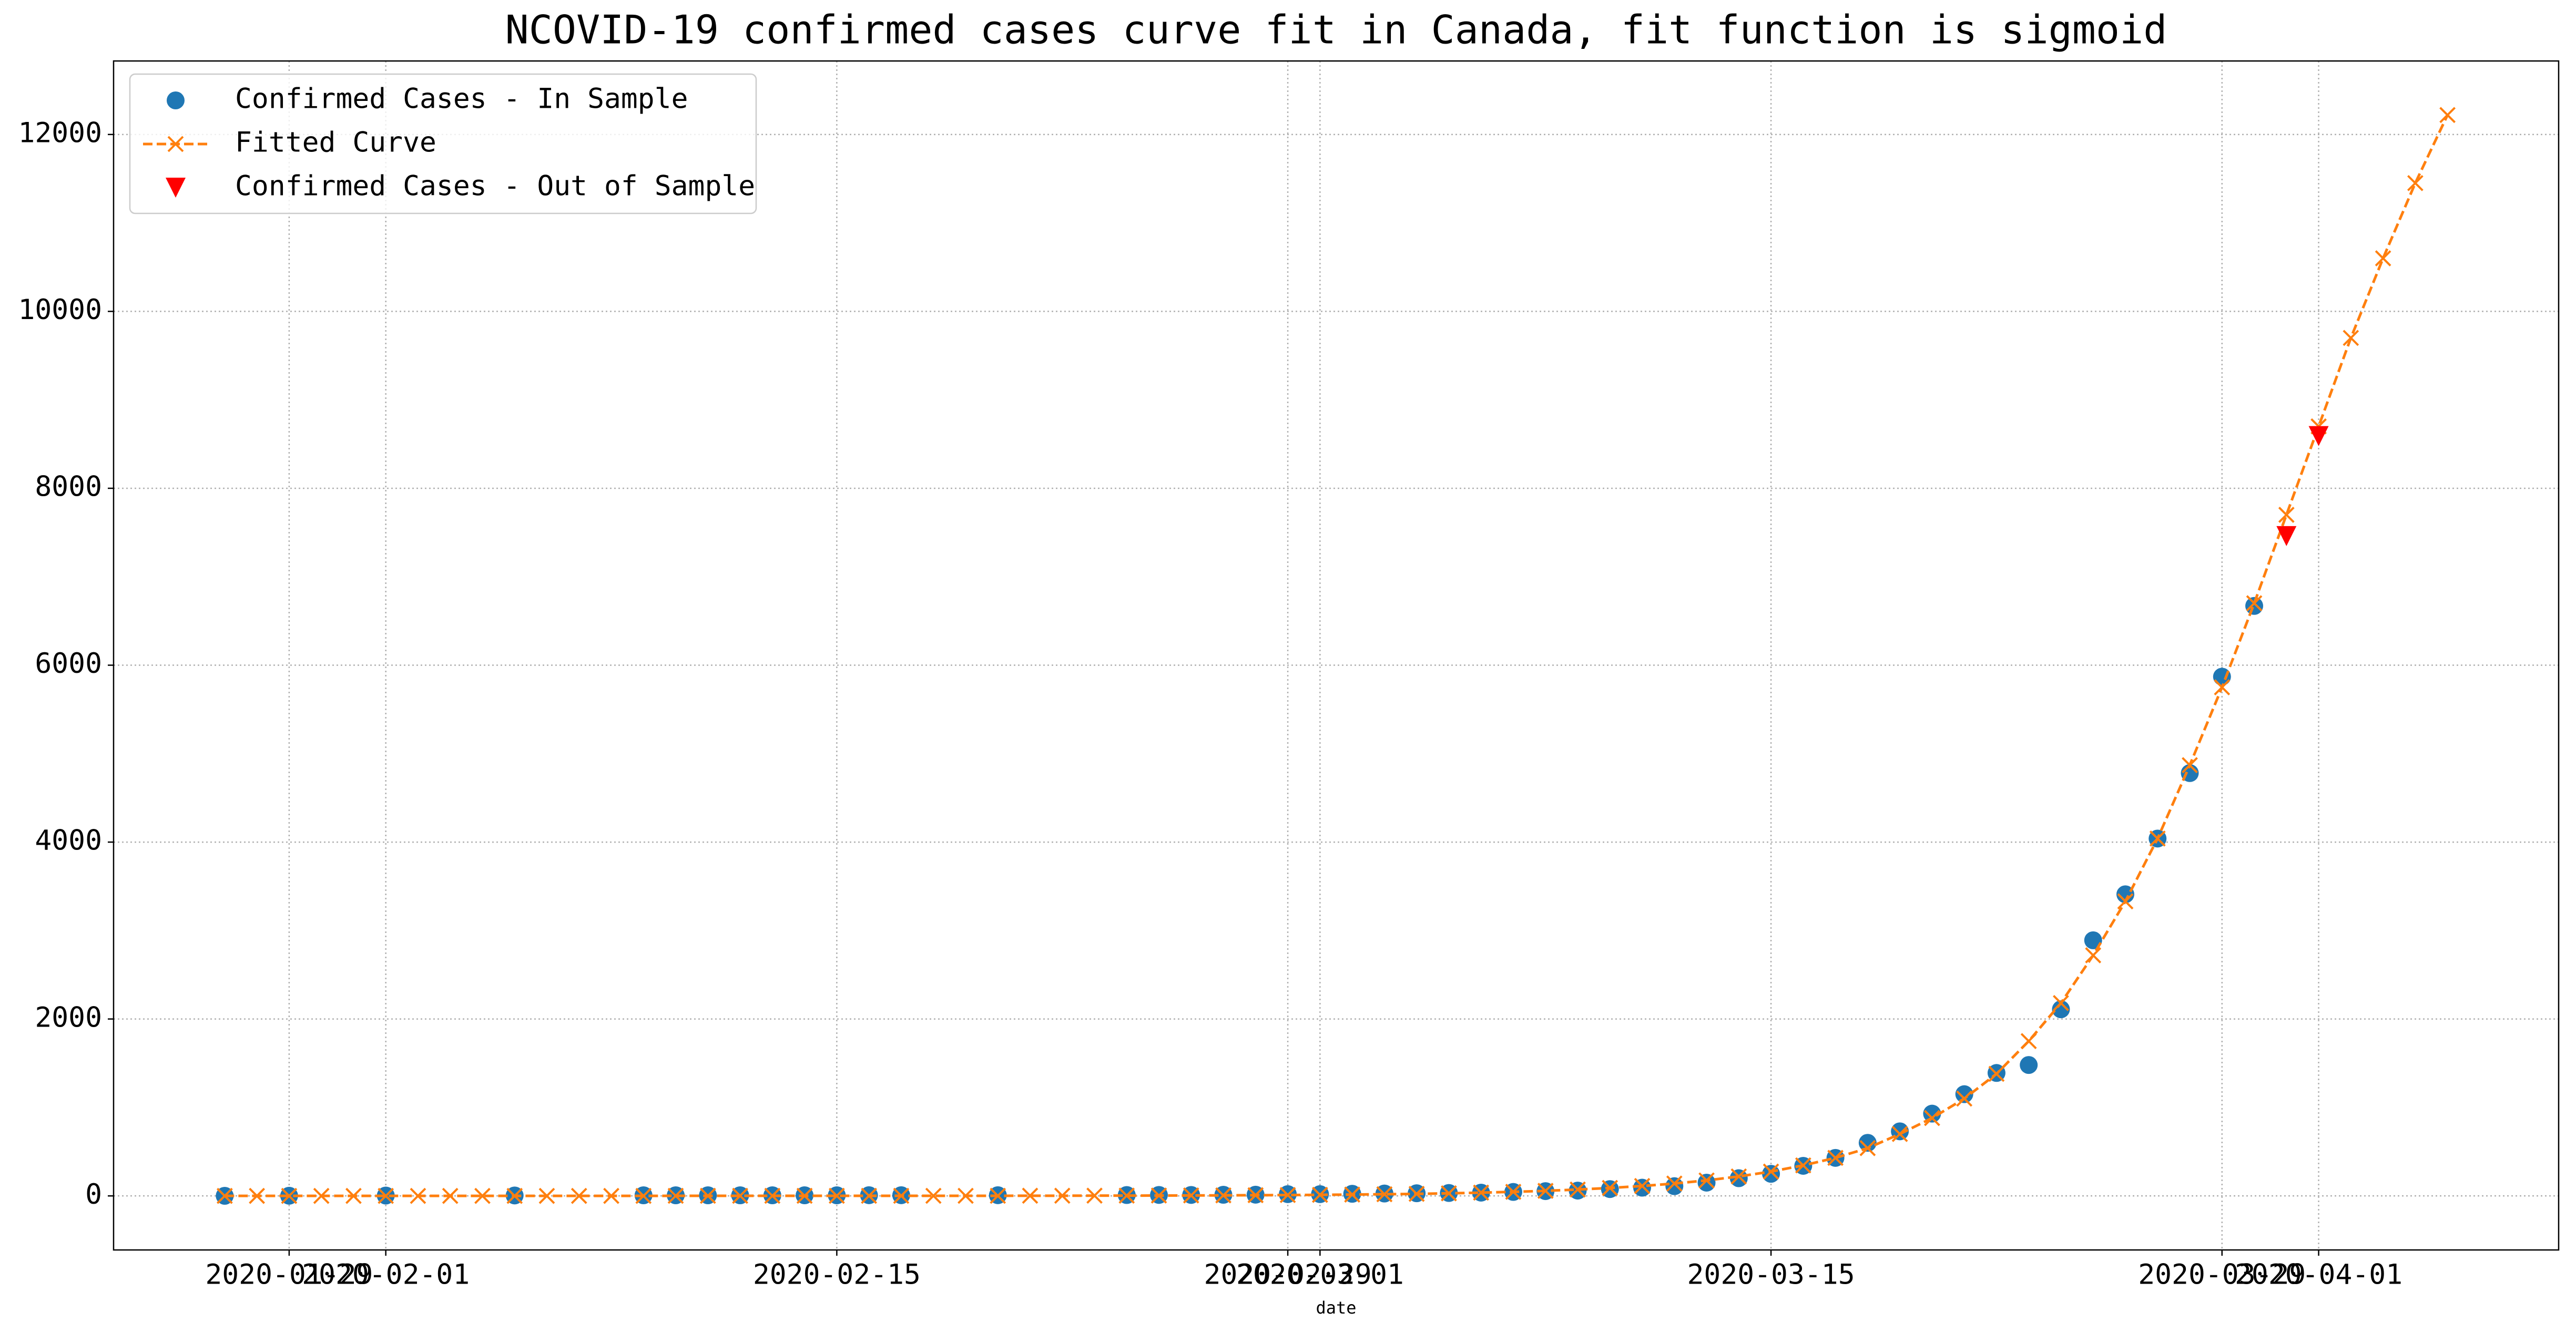 The height and width of the screenshot is (1333, 2576). Describe the element at coordinates (335, 143) in the screenshot. I see `legend-label: Fitted Curve` at that location.